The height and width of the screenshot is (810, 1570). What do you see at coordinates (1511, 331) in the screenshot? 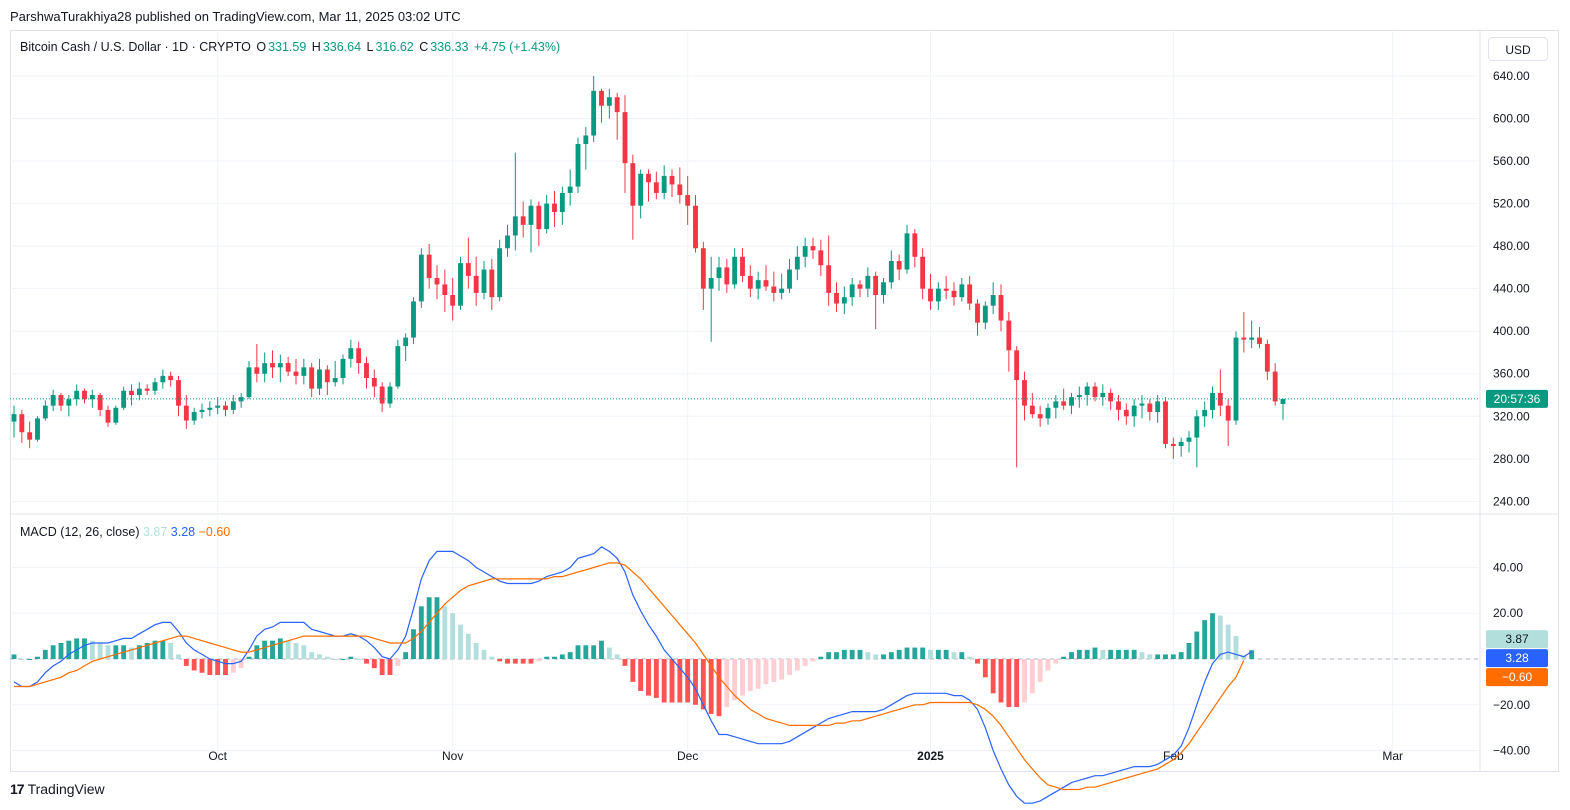
I see `price-tick-label: 400.00` at bounding box center [1511, 331].